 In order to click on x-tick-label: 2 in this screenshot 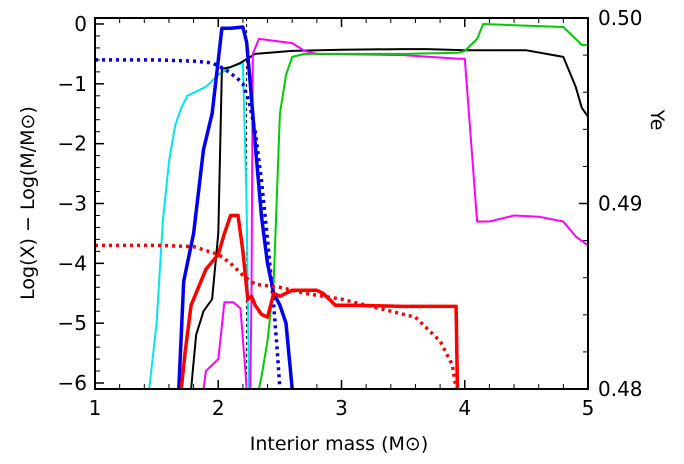, I will do `click(218, 408)`.